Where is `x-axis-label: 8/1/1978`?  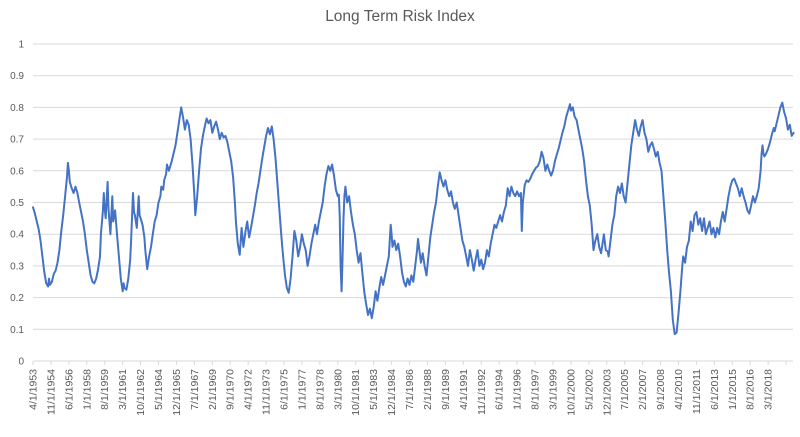 x-axis-label: 8/1/1978 is located at coordinates (320, 389).